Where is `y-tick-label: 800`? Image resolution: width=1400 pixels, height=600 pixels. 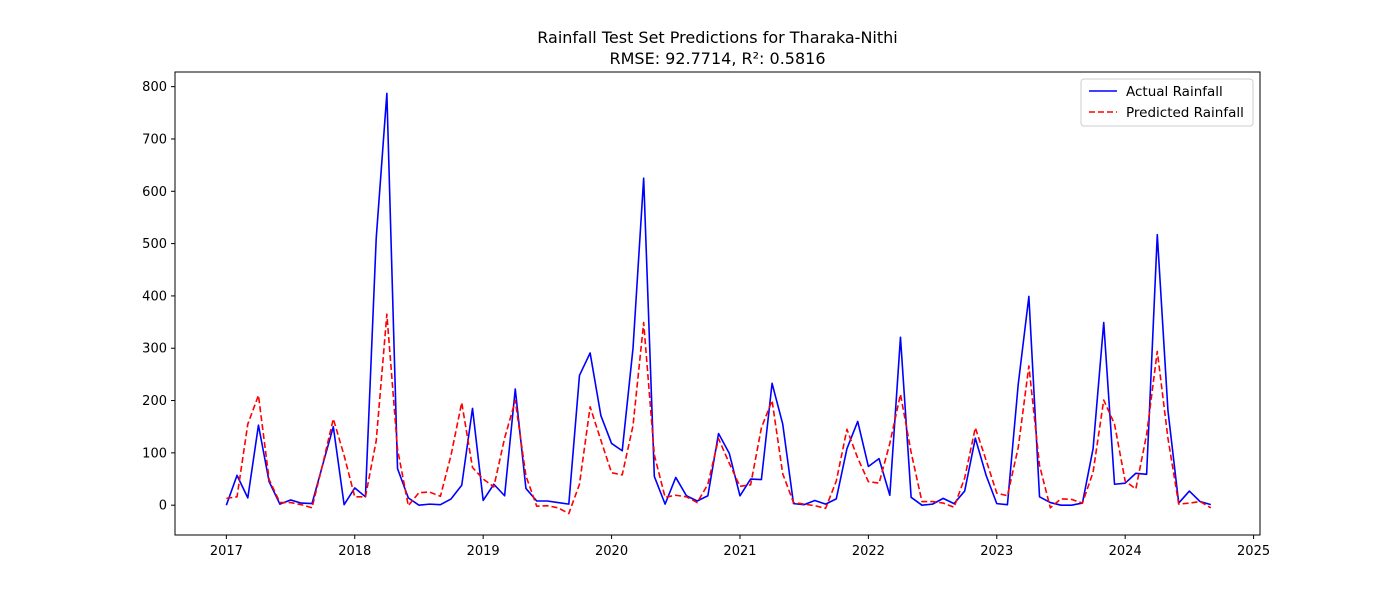 y-tick-label: 800 is located at coordinates (154, 87).